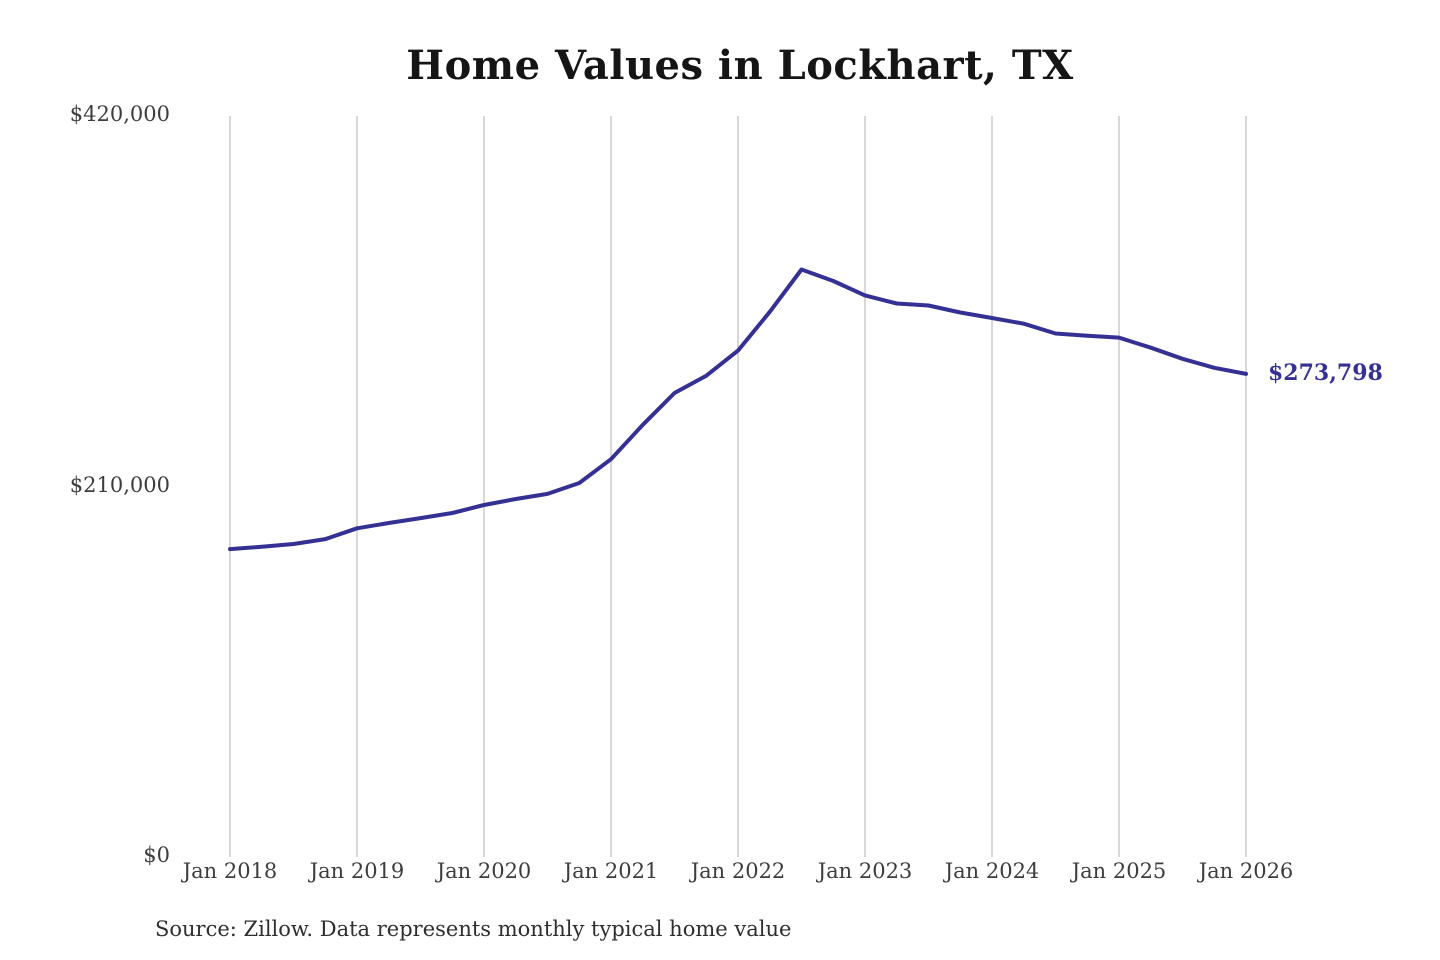 The image size is (1440, 960). I want to click on x-axis-label: Jan 2021, so click(611, 871).